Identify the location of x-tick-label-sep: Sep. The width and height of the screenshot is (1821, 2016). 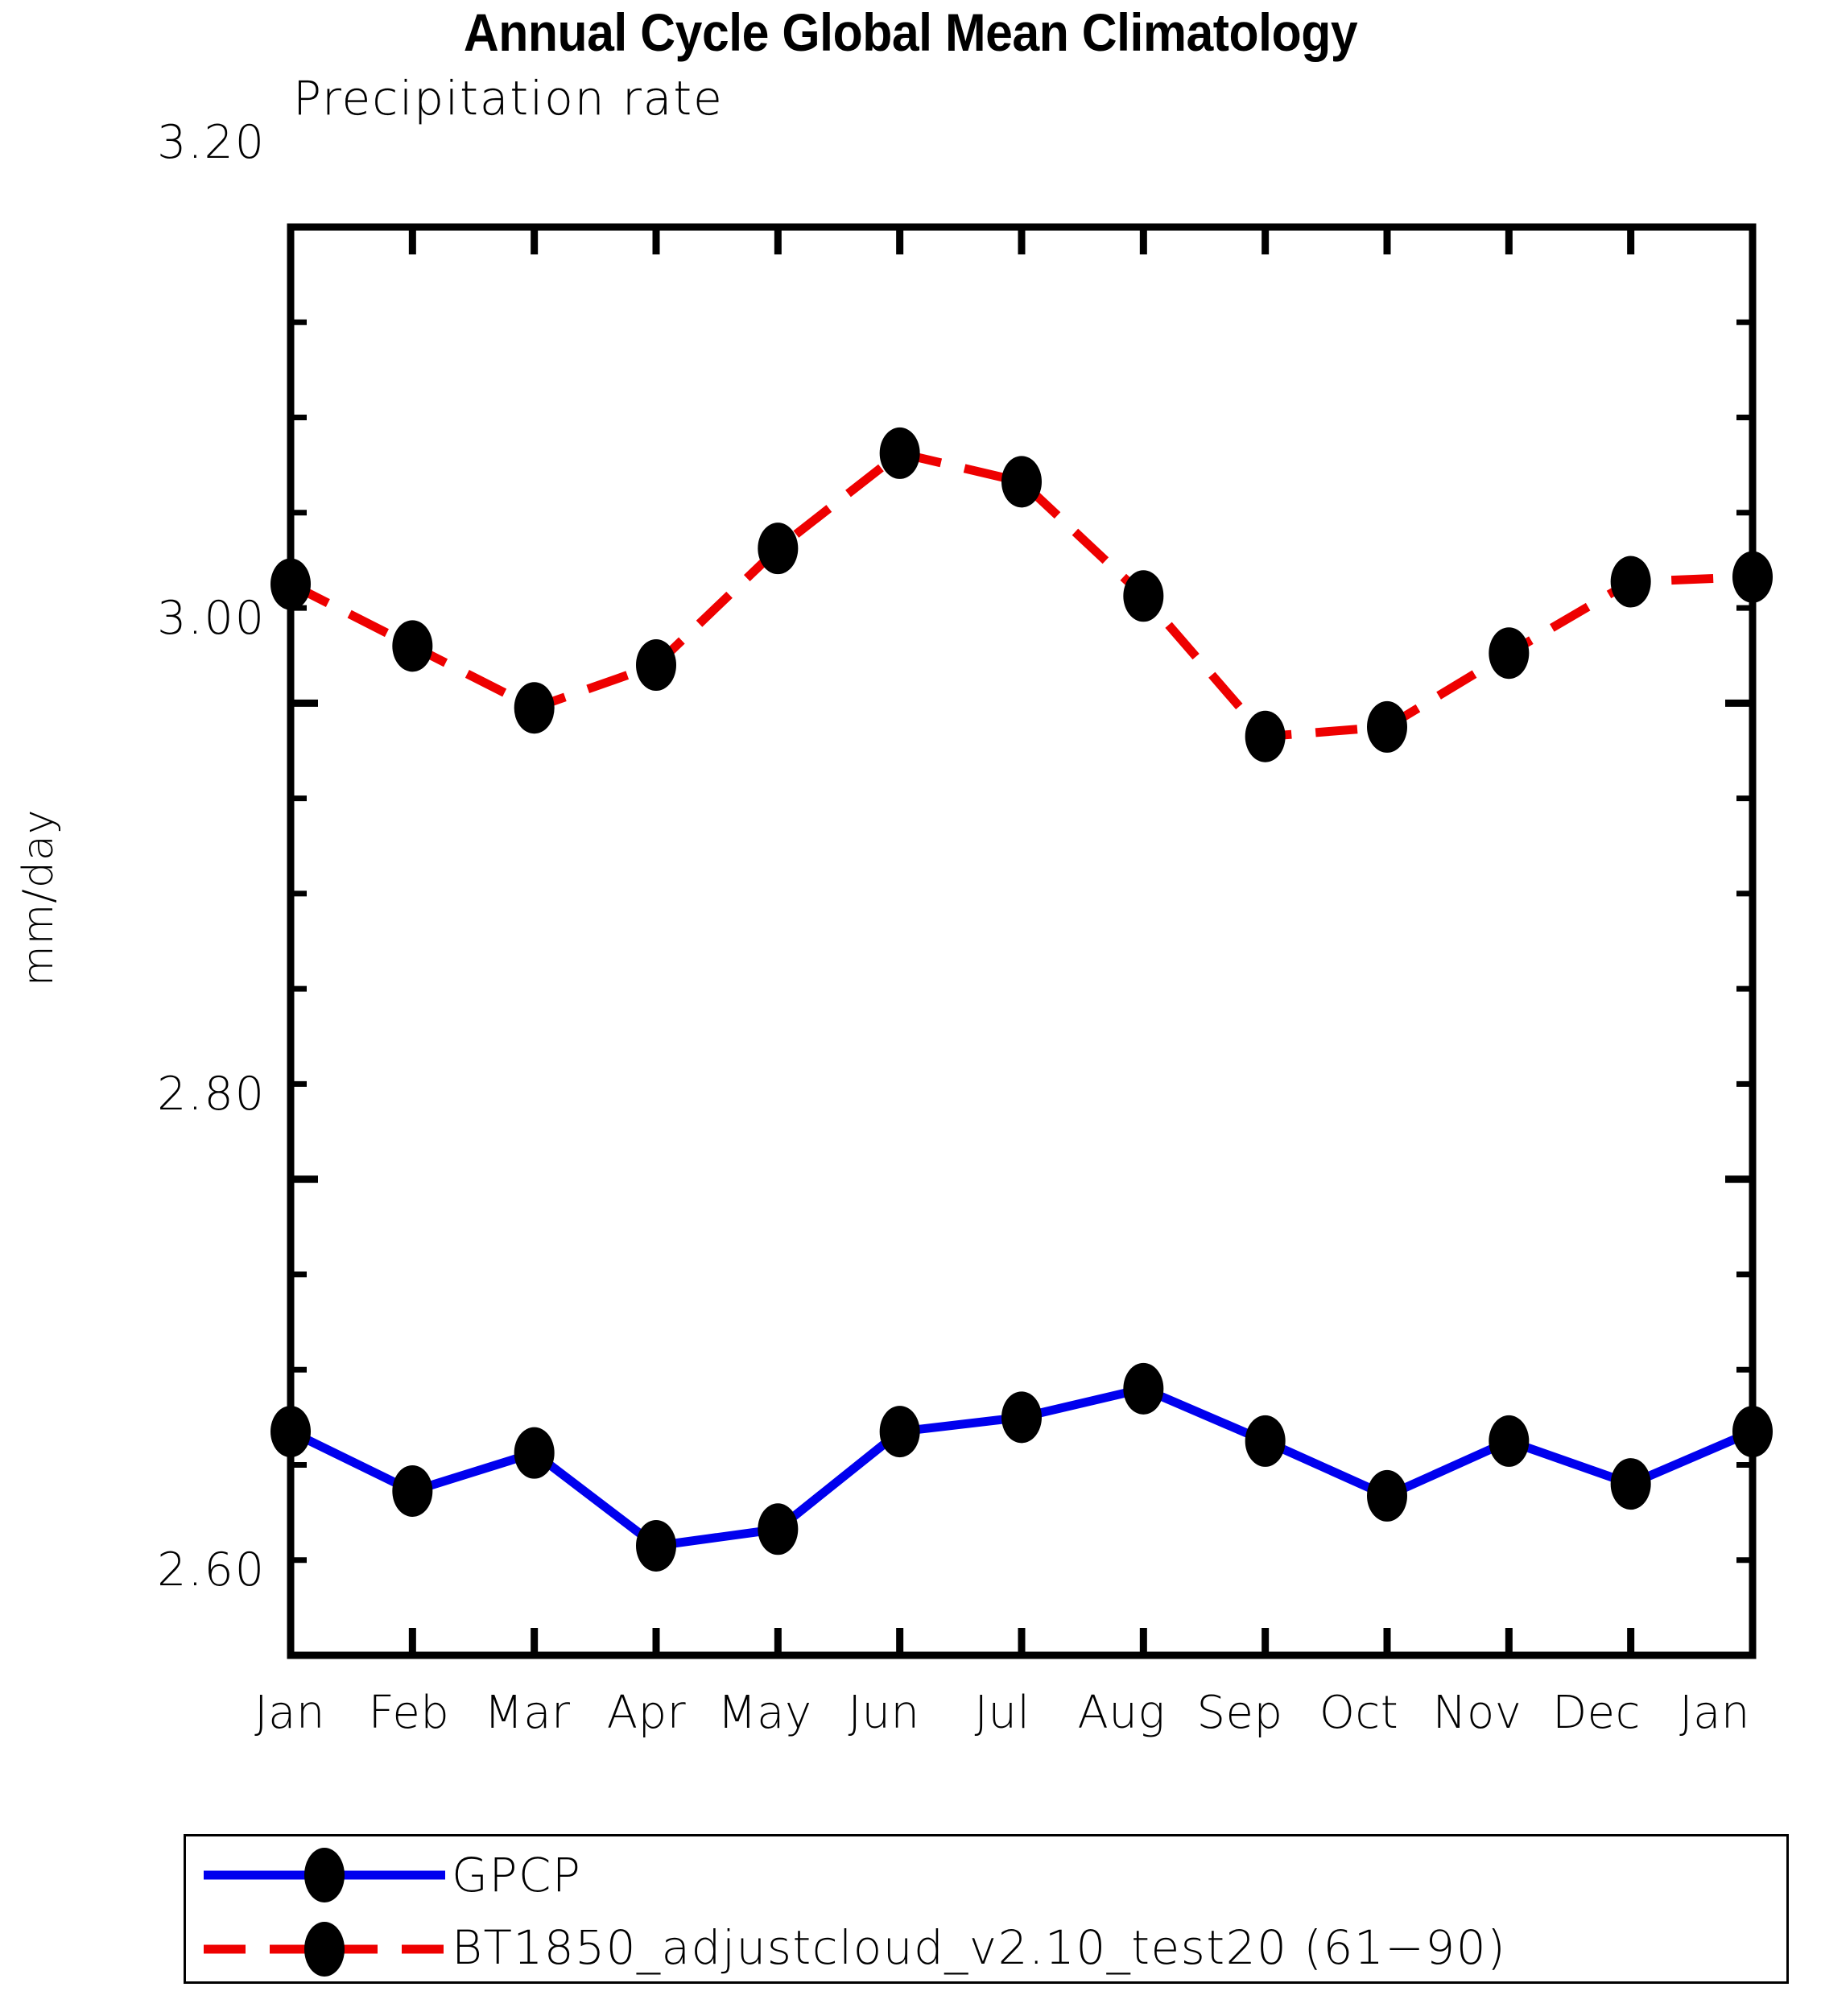
(1239, 1713).